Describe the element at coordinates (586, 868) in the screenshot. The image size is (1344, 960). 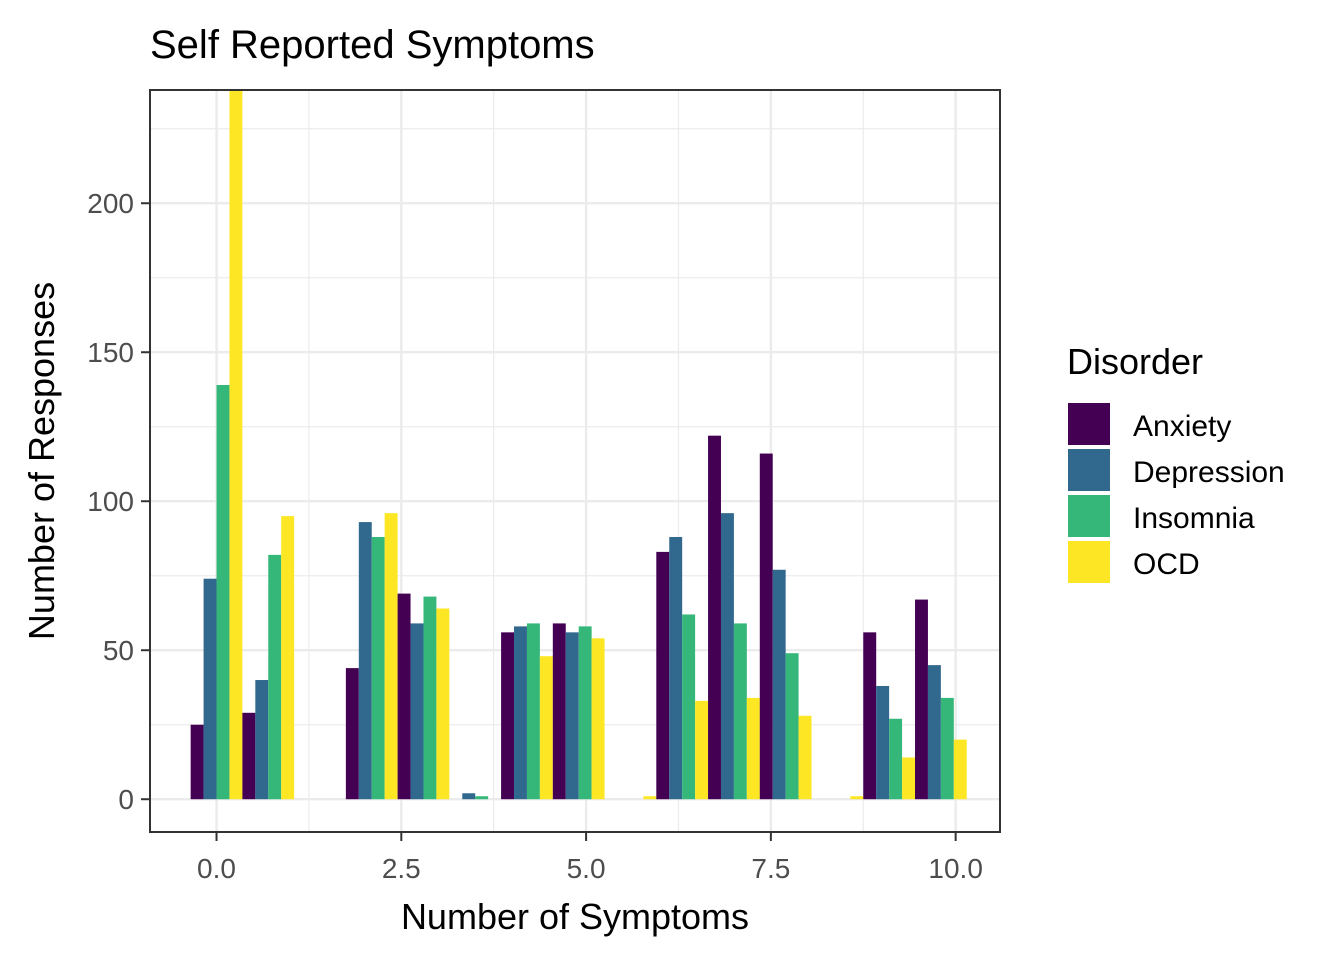
I see `x-tick-label: 5.0` at that location.